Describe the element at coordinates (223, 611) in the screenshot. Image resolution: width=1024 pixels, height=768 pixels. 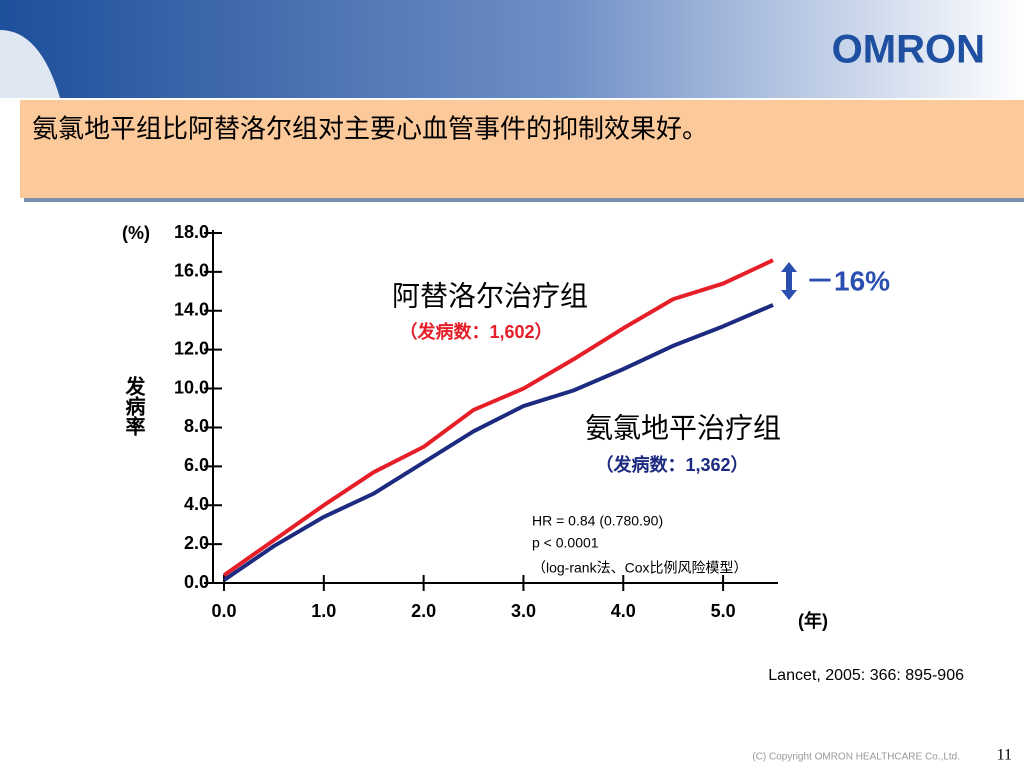
I see `x-tick-label: 0.0` at that location.